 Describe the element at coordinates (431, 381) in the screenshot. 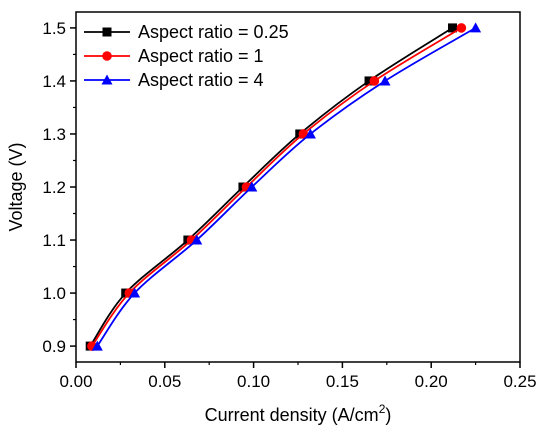

I see `x-tick-label: 0.20` at that location.